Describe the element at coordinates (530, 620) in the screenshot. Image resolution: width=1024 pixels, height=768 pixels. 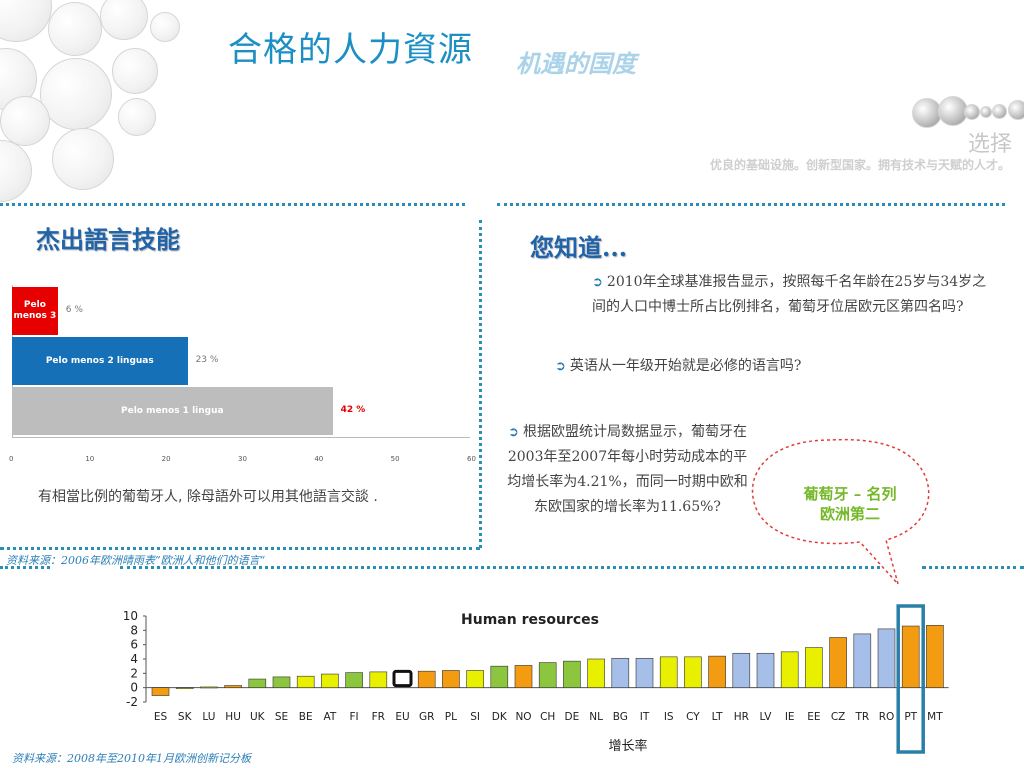
I see `chart-title: Human resources` at that location.